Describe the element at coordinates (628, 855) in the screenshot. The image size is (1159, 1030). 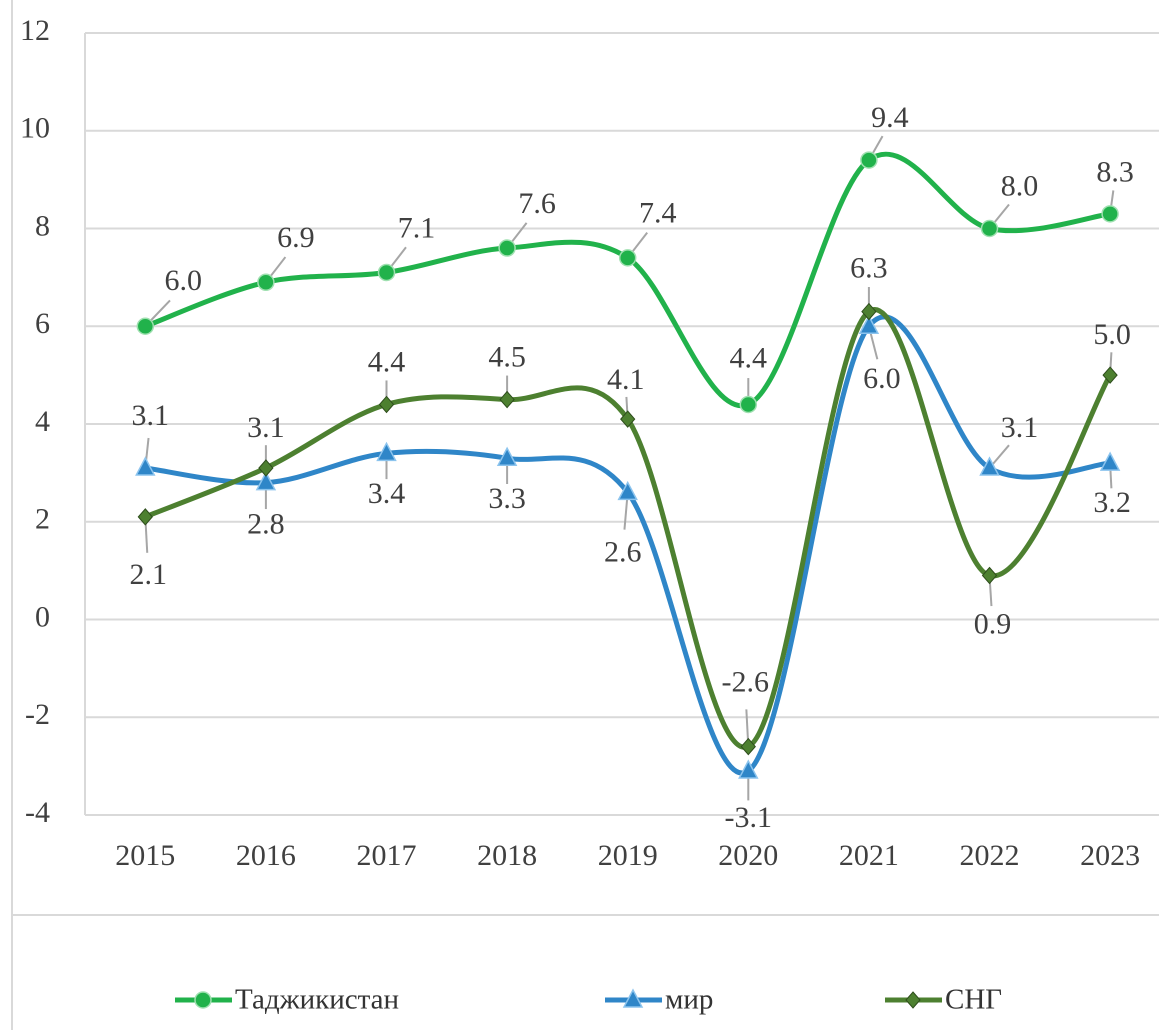
I see `x-tick-label: 2019` at that location.